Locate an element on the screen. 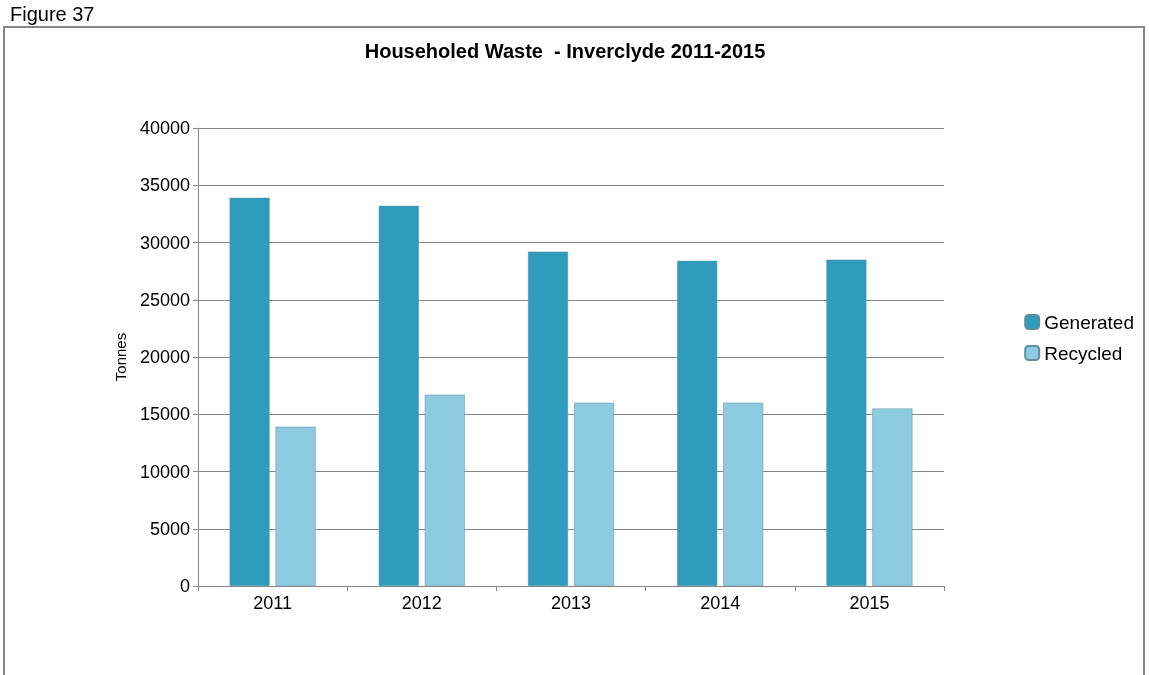 This screenshot has height=675, width=1149. caption: Figure 37 is located at coordinates (52, 14).